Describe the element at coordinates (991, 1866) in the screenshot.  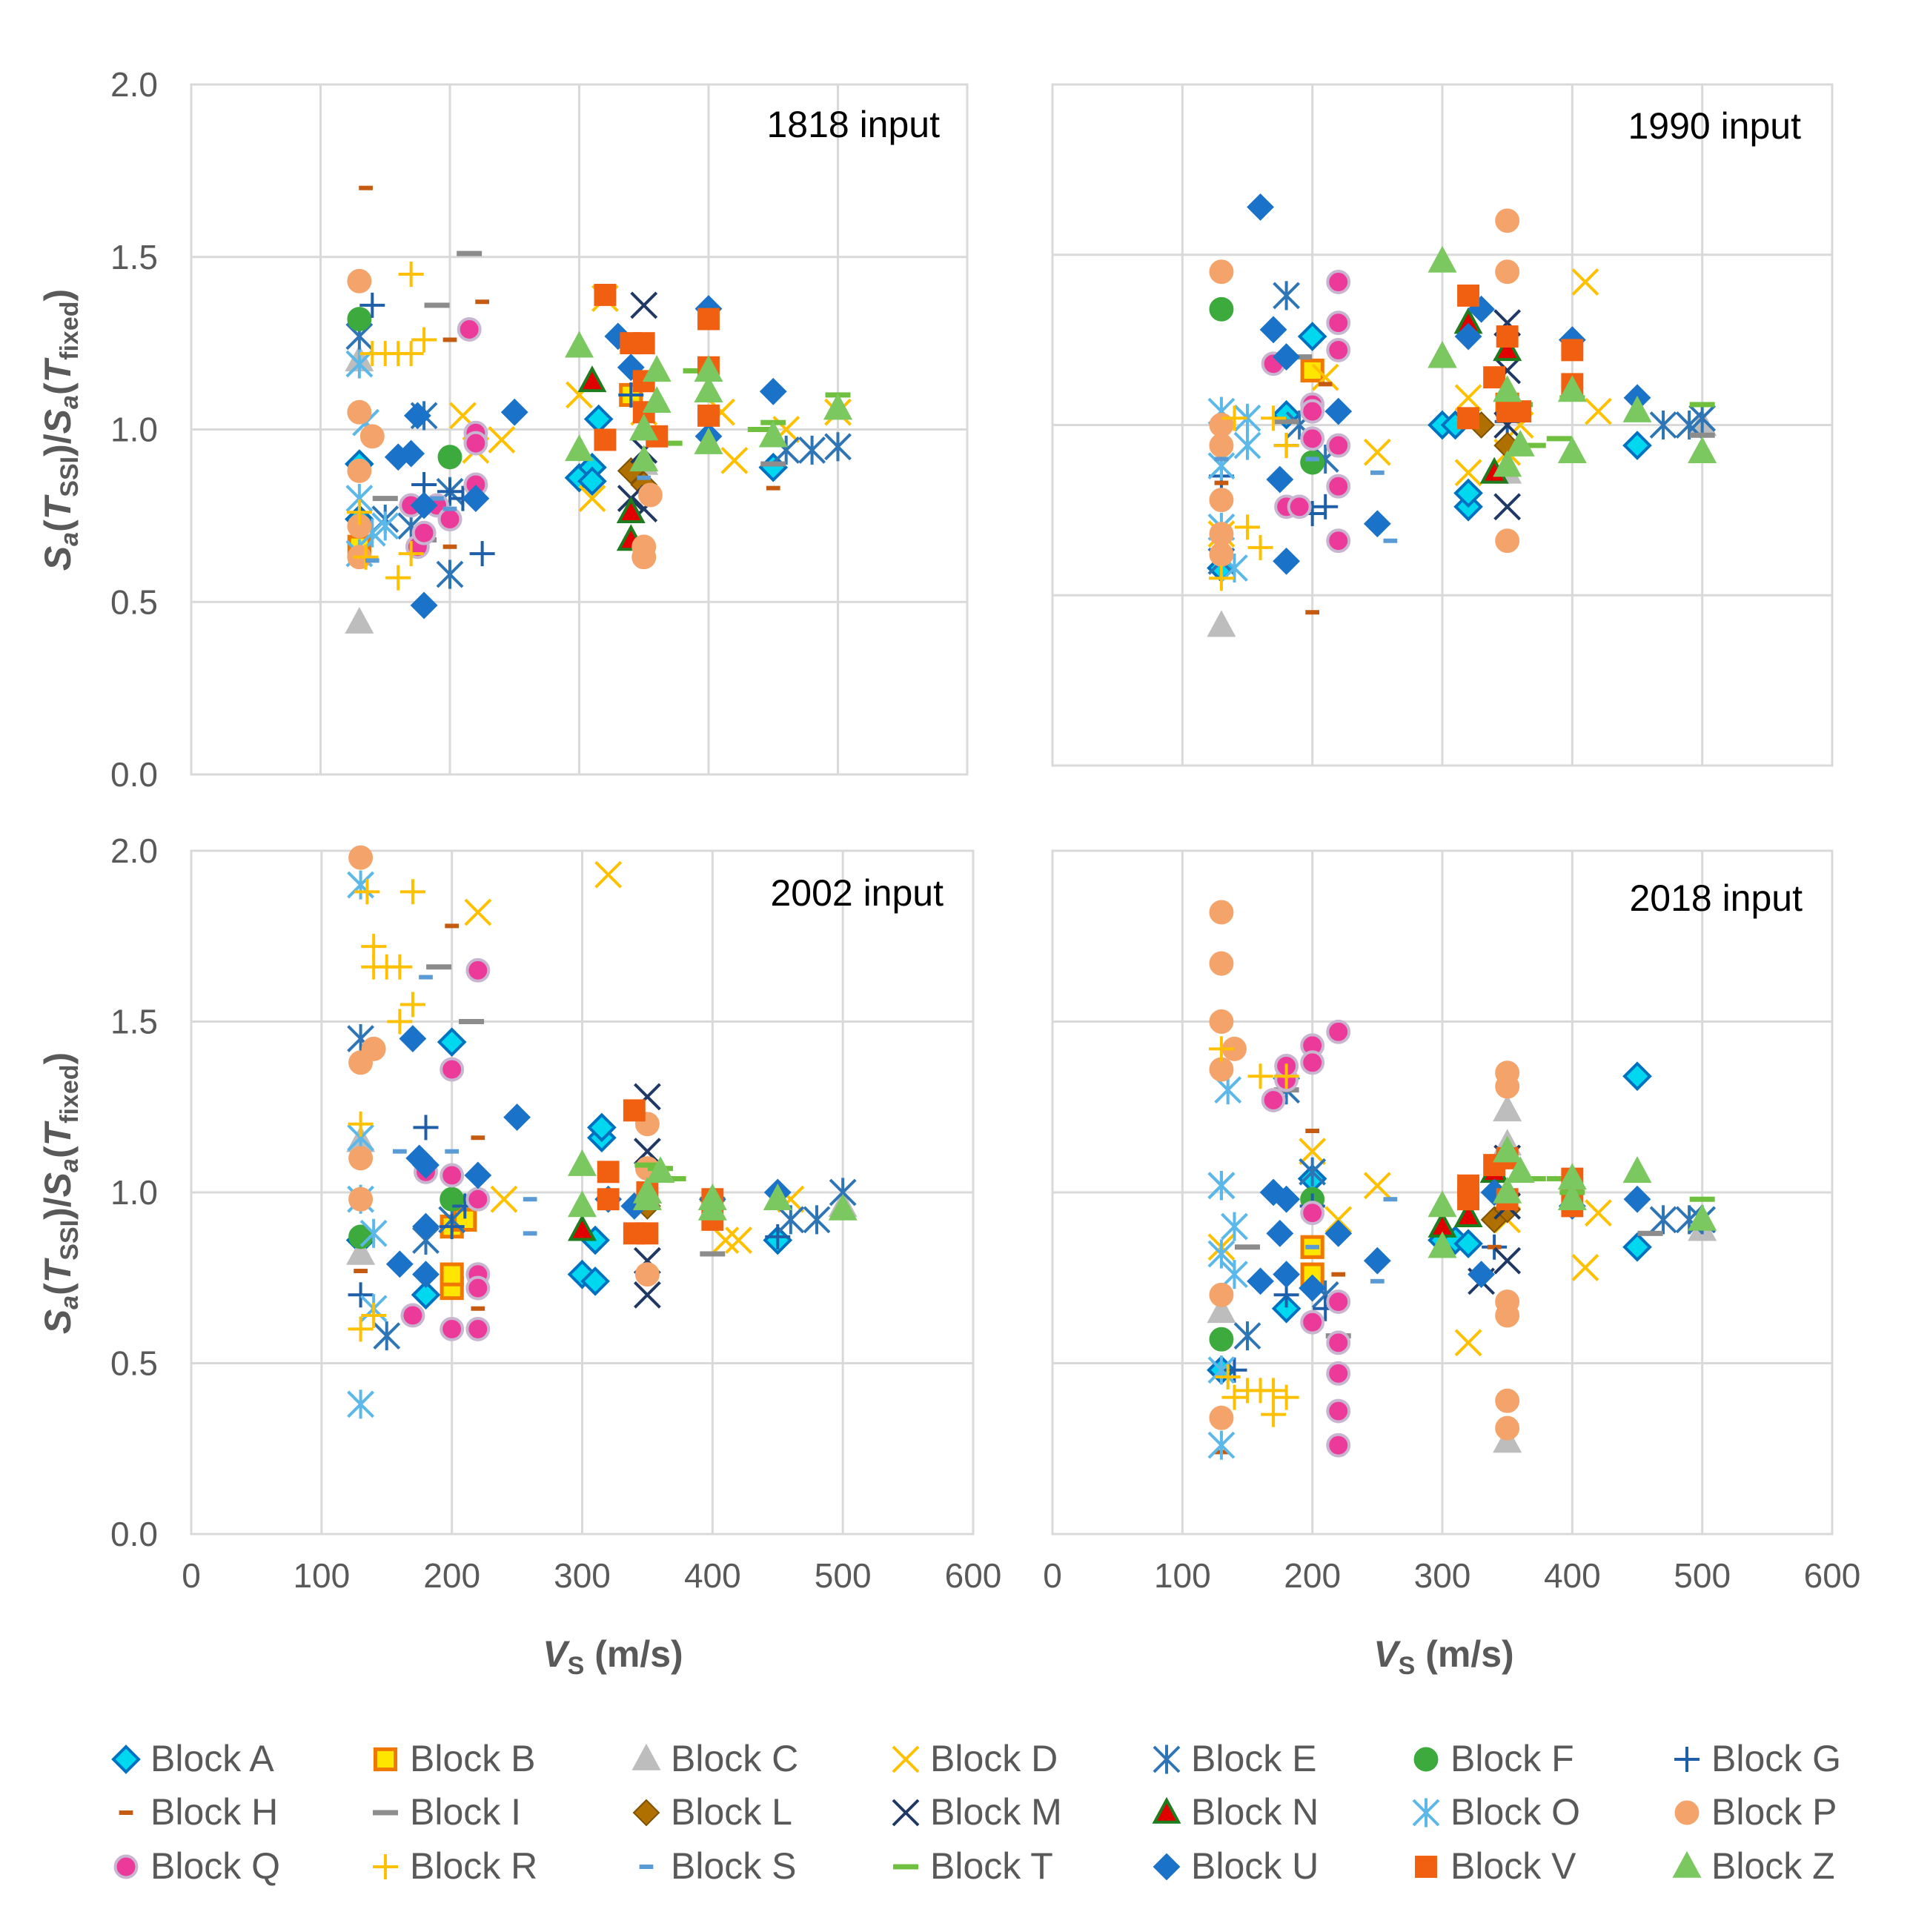
I see `legend-label: Block T` at that location.